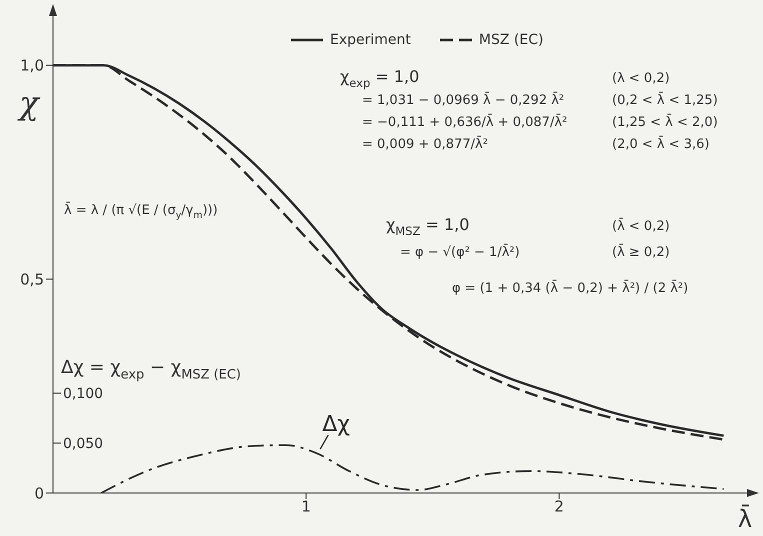 The width and height of the screenshot is (763, 536). What do you see at coordinates (641, 226) in the screenshot?
I see `annotation: (λ̄ < 0,2)` at bounding box center [641, 226].